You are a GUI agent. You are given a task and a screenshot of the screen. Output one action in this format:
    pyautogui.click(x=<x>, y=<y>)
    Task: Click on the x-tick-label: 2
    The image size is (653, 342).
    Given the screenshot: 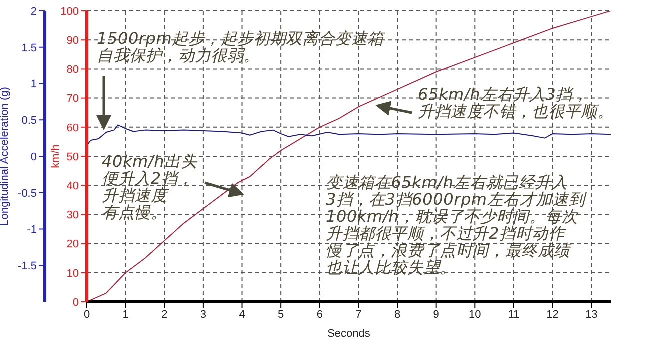 What is the action you would take?
    pyautogui.click(x=165, y=314)
    